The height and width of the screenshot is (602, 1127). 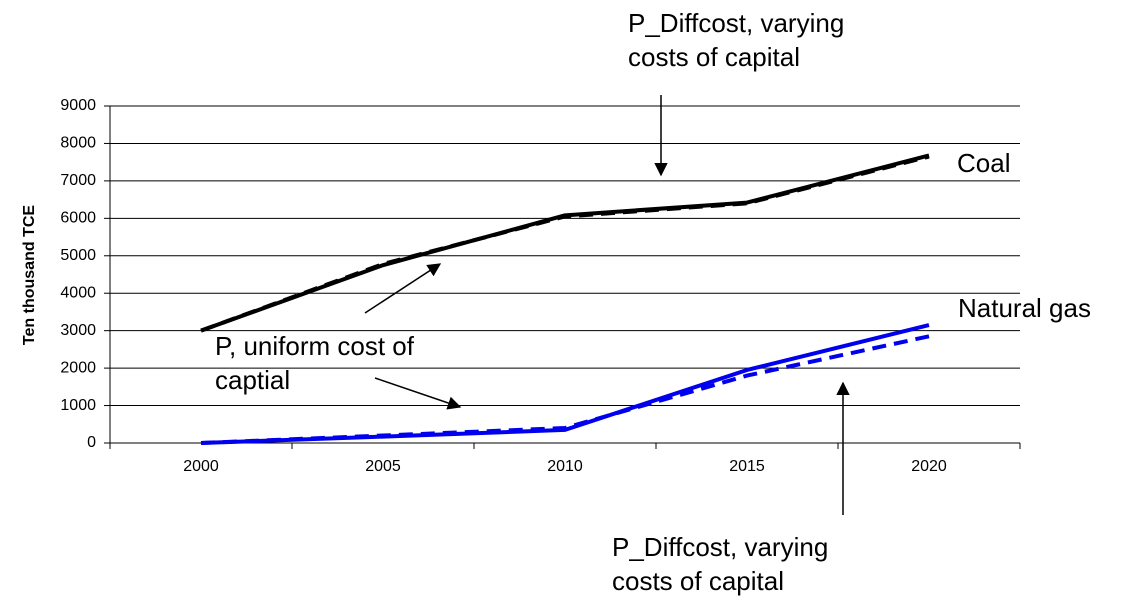 I want to click on annotation: Natural gas, so click(x=1024, y=308).